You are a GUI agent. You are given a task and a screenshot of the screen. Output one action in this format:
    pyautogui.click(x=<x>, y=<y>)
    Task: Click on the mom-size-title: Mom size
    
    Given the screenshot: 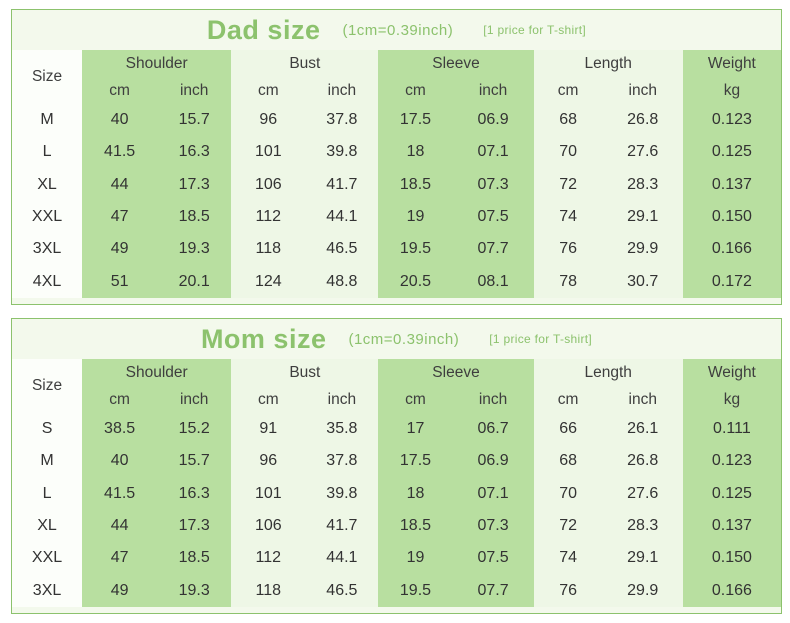 What is the action you would take?
    pyautogui.click(x=263, y=338)
    